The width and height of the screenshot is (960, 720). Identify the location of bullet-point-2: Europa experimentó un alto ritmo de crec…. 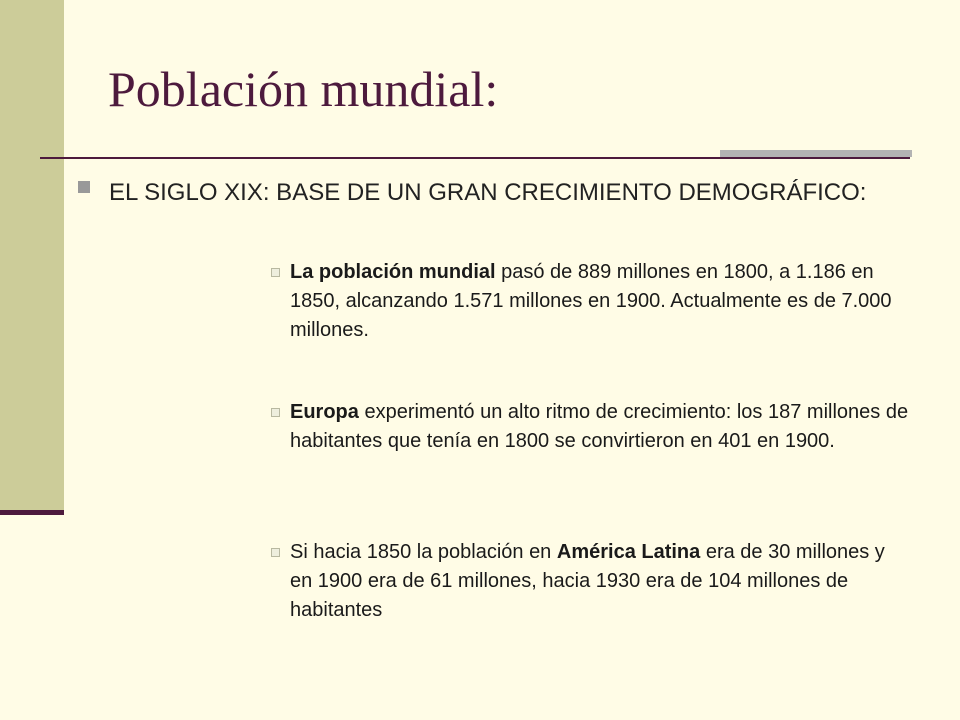
(600, 427).